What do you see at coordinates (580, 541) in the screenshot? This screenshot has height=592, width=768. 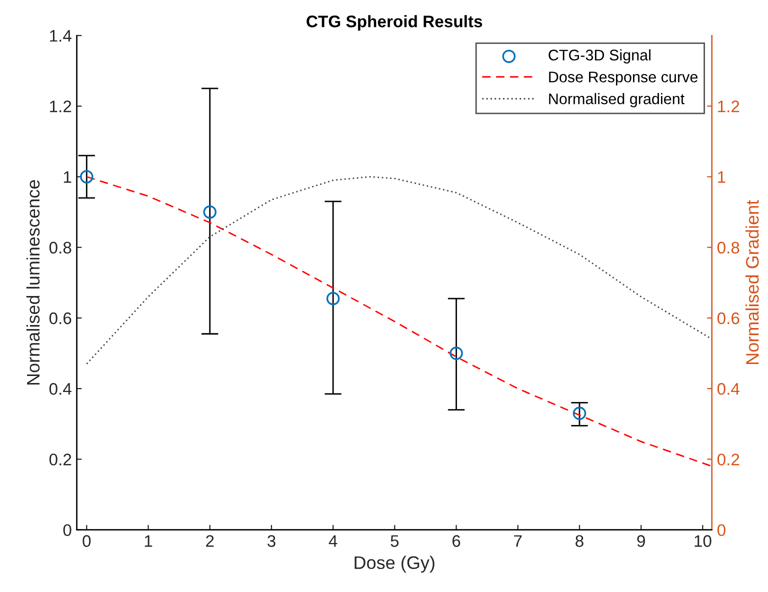 I see `x-tick-label: 8` at bounding box center [580, 541].